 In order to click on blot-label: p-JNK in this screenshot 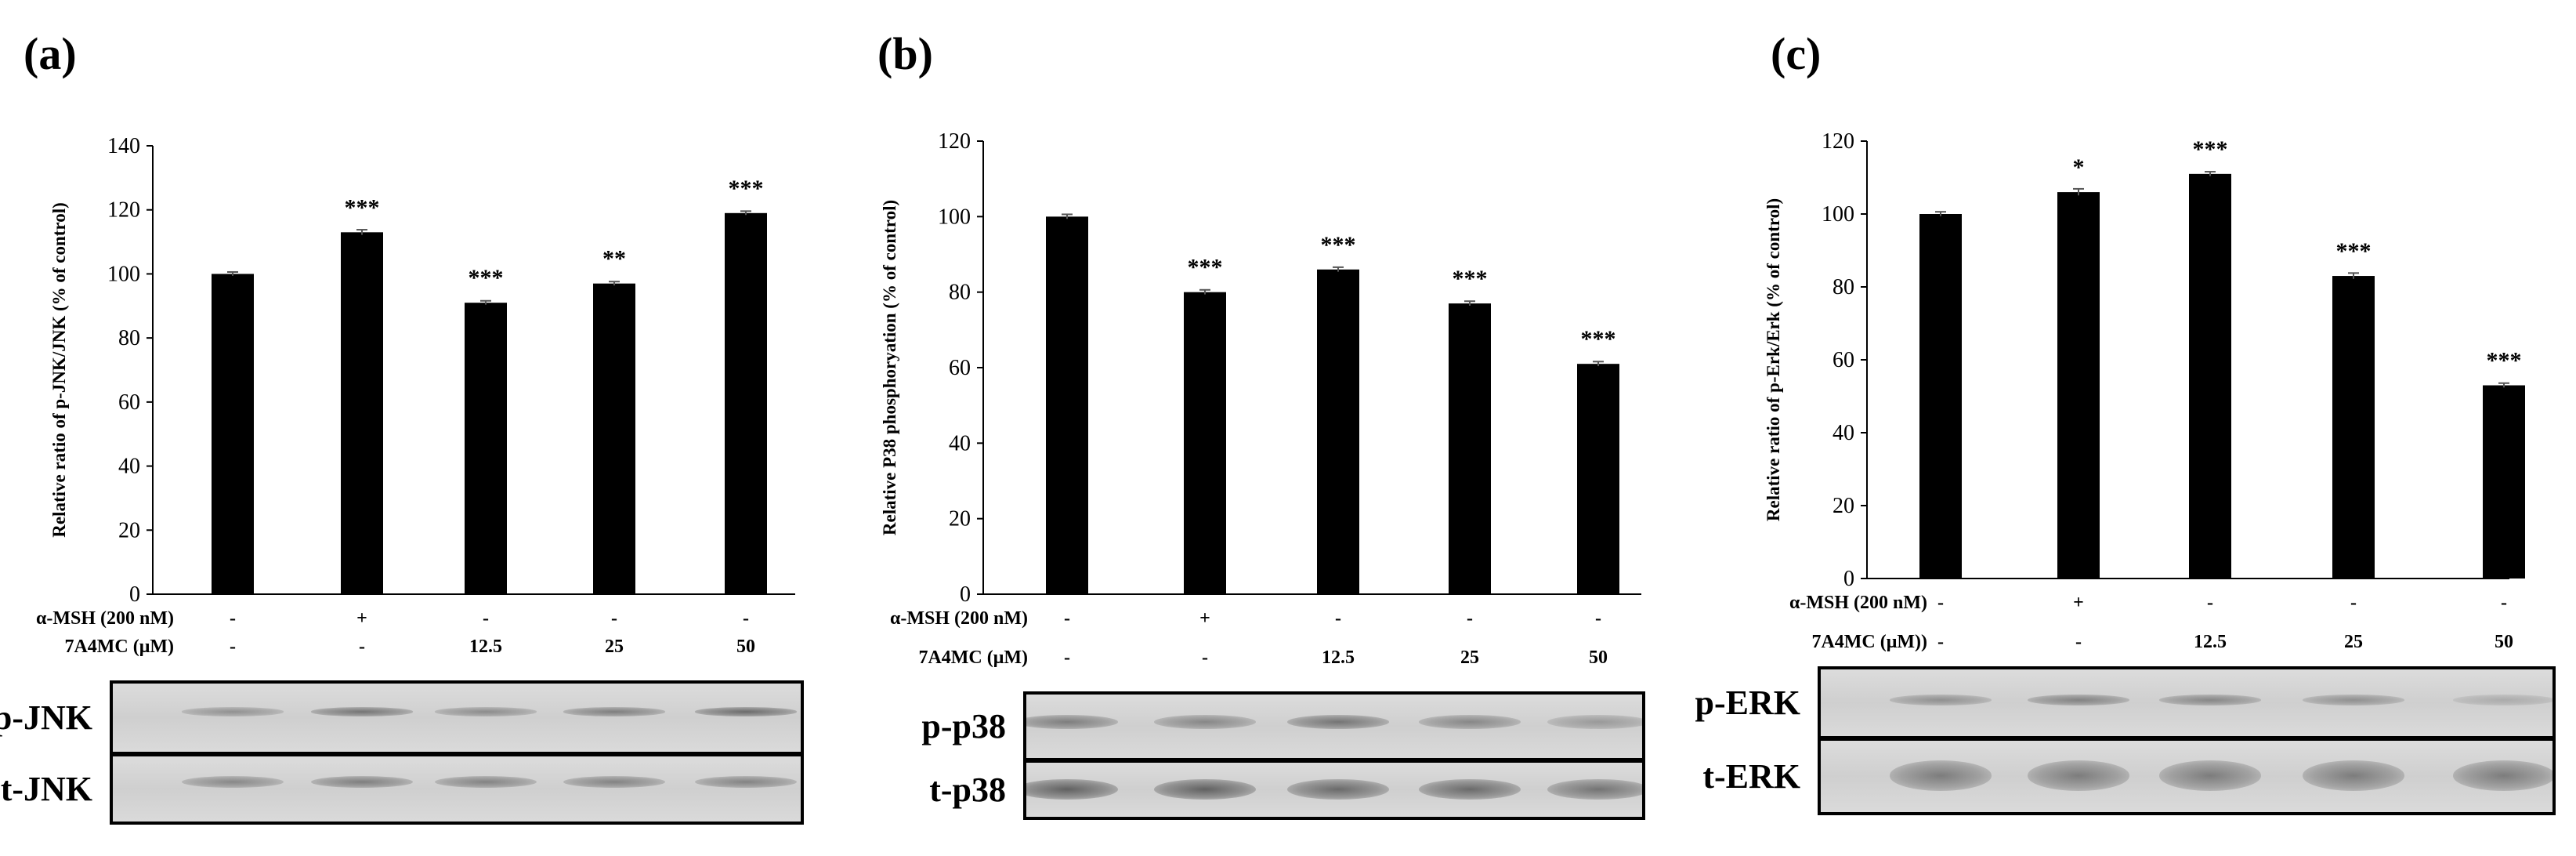, I will do `click(46, 717)`.